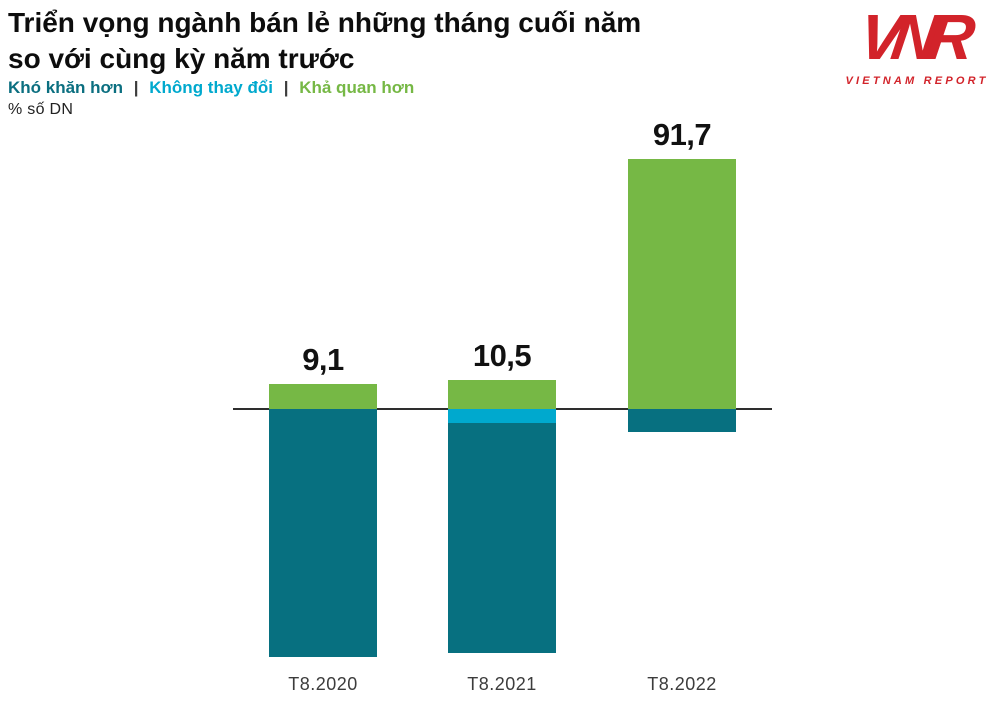 The image size is (1006, 711). What do you see at coordinates (682, 684) in the screenshot?
I see `category-label-t8-2022: T8.2022` at bounding box center [682, 684].